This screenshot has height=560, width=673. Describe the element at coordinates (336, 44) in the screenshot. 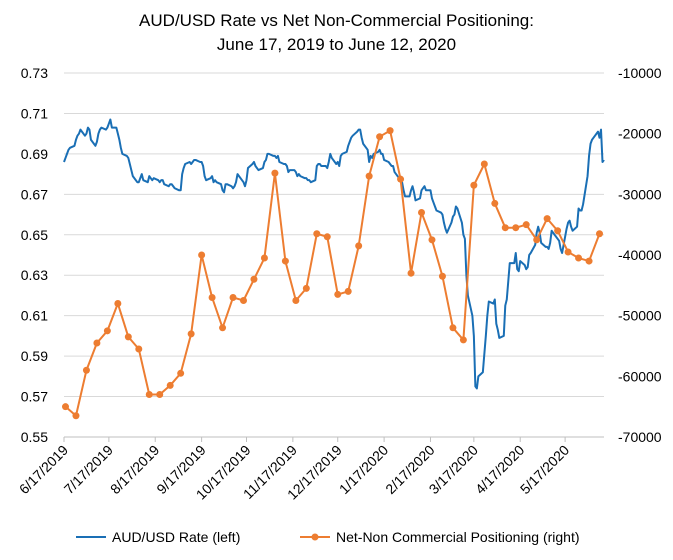

I see `chart-subtitle: June 17, 2019 to June 12, 2020` at that location.